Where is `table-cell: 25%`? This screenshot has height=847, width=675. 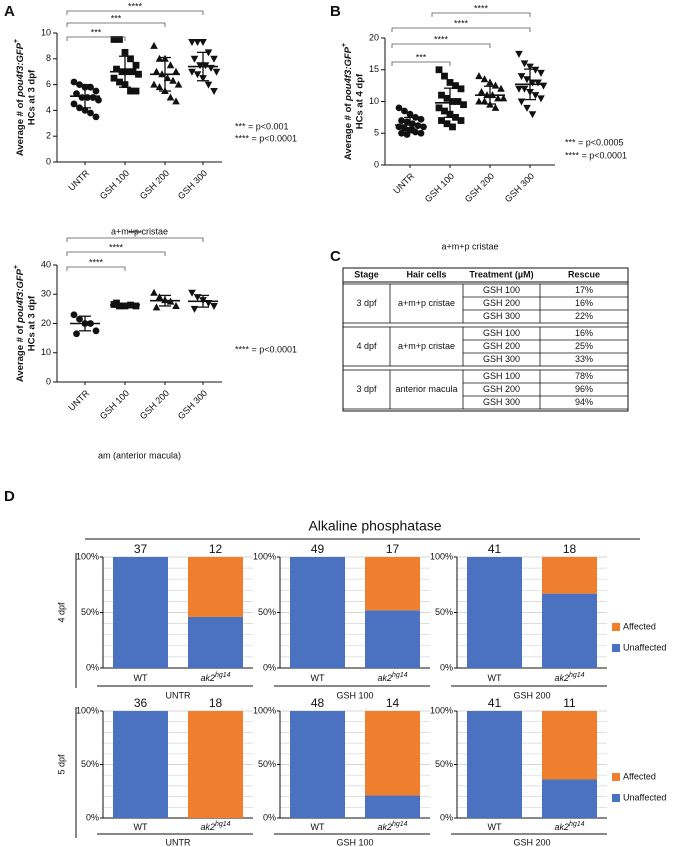 table-cell: 25% is located at coordinates (584, 346).